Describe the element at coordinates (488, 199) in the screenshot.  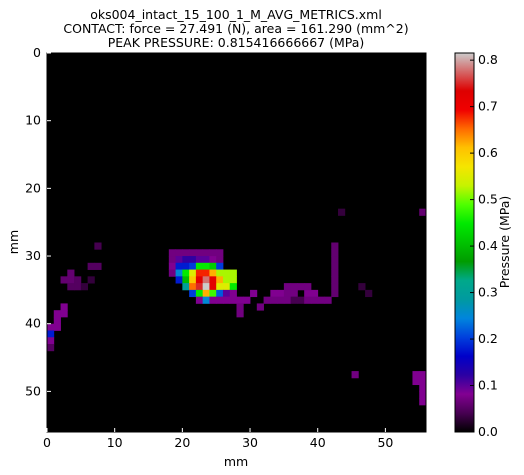
I see `colorbar-tick-label: 0.5` at that location.